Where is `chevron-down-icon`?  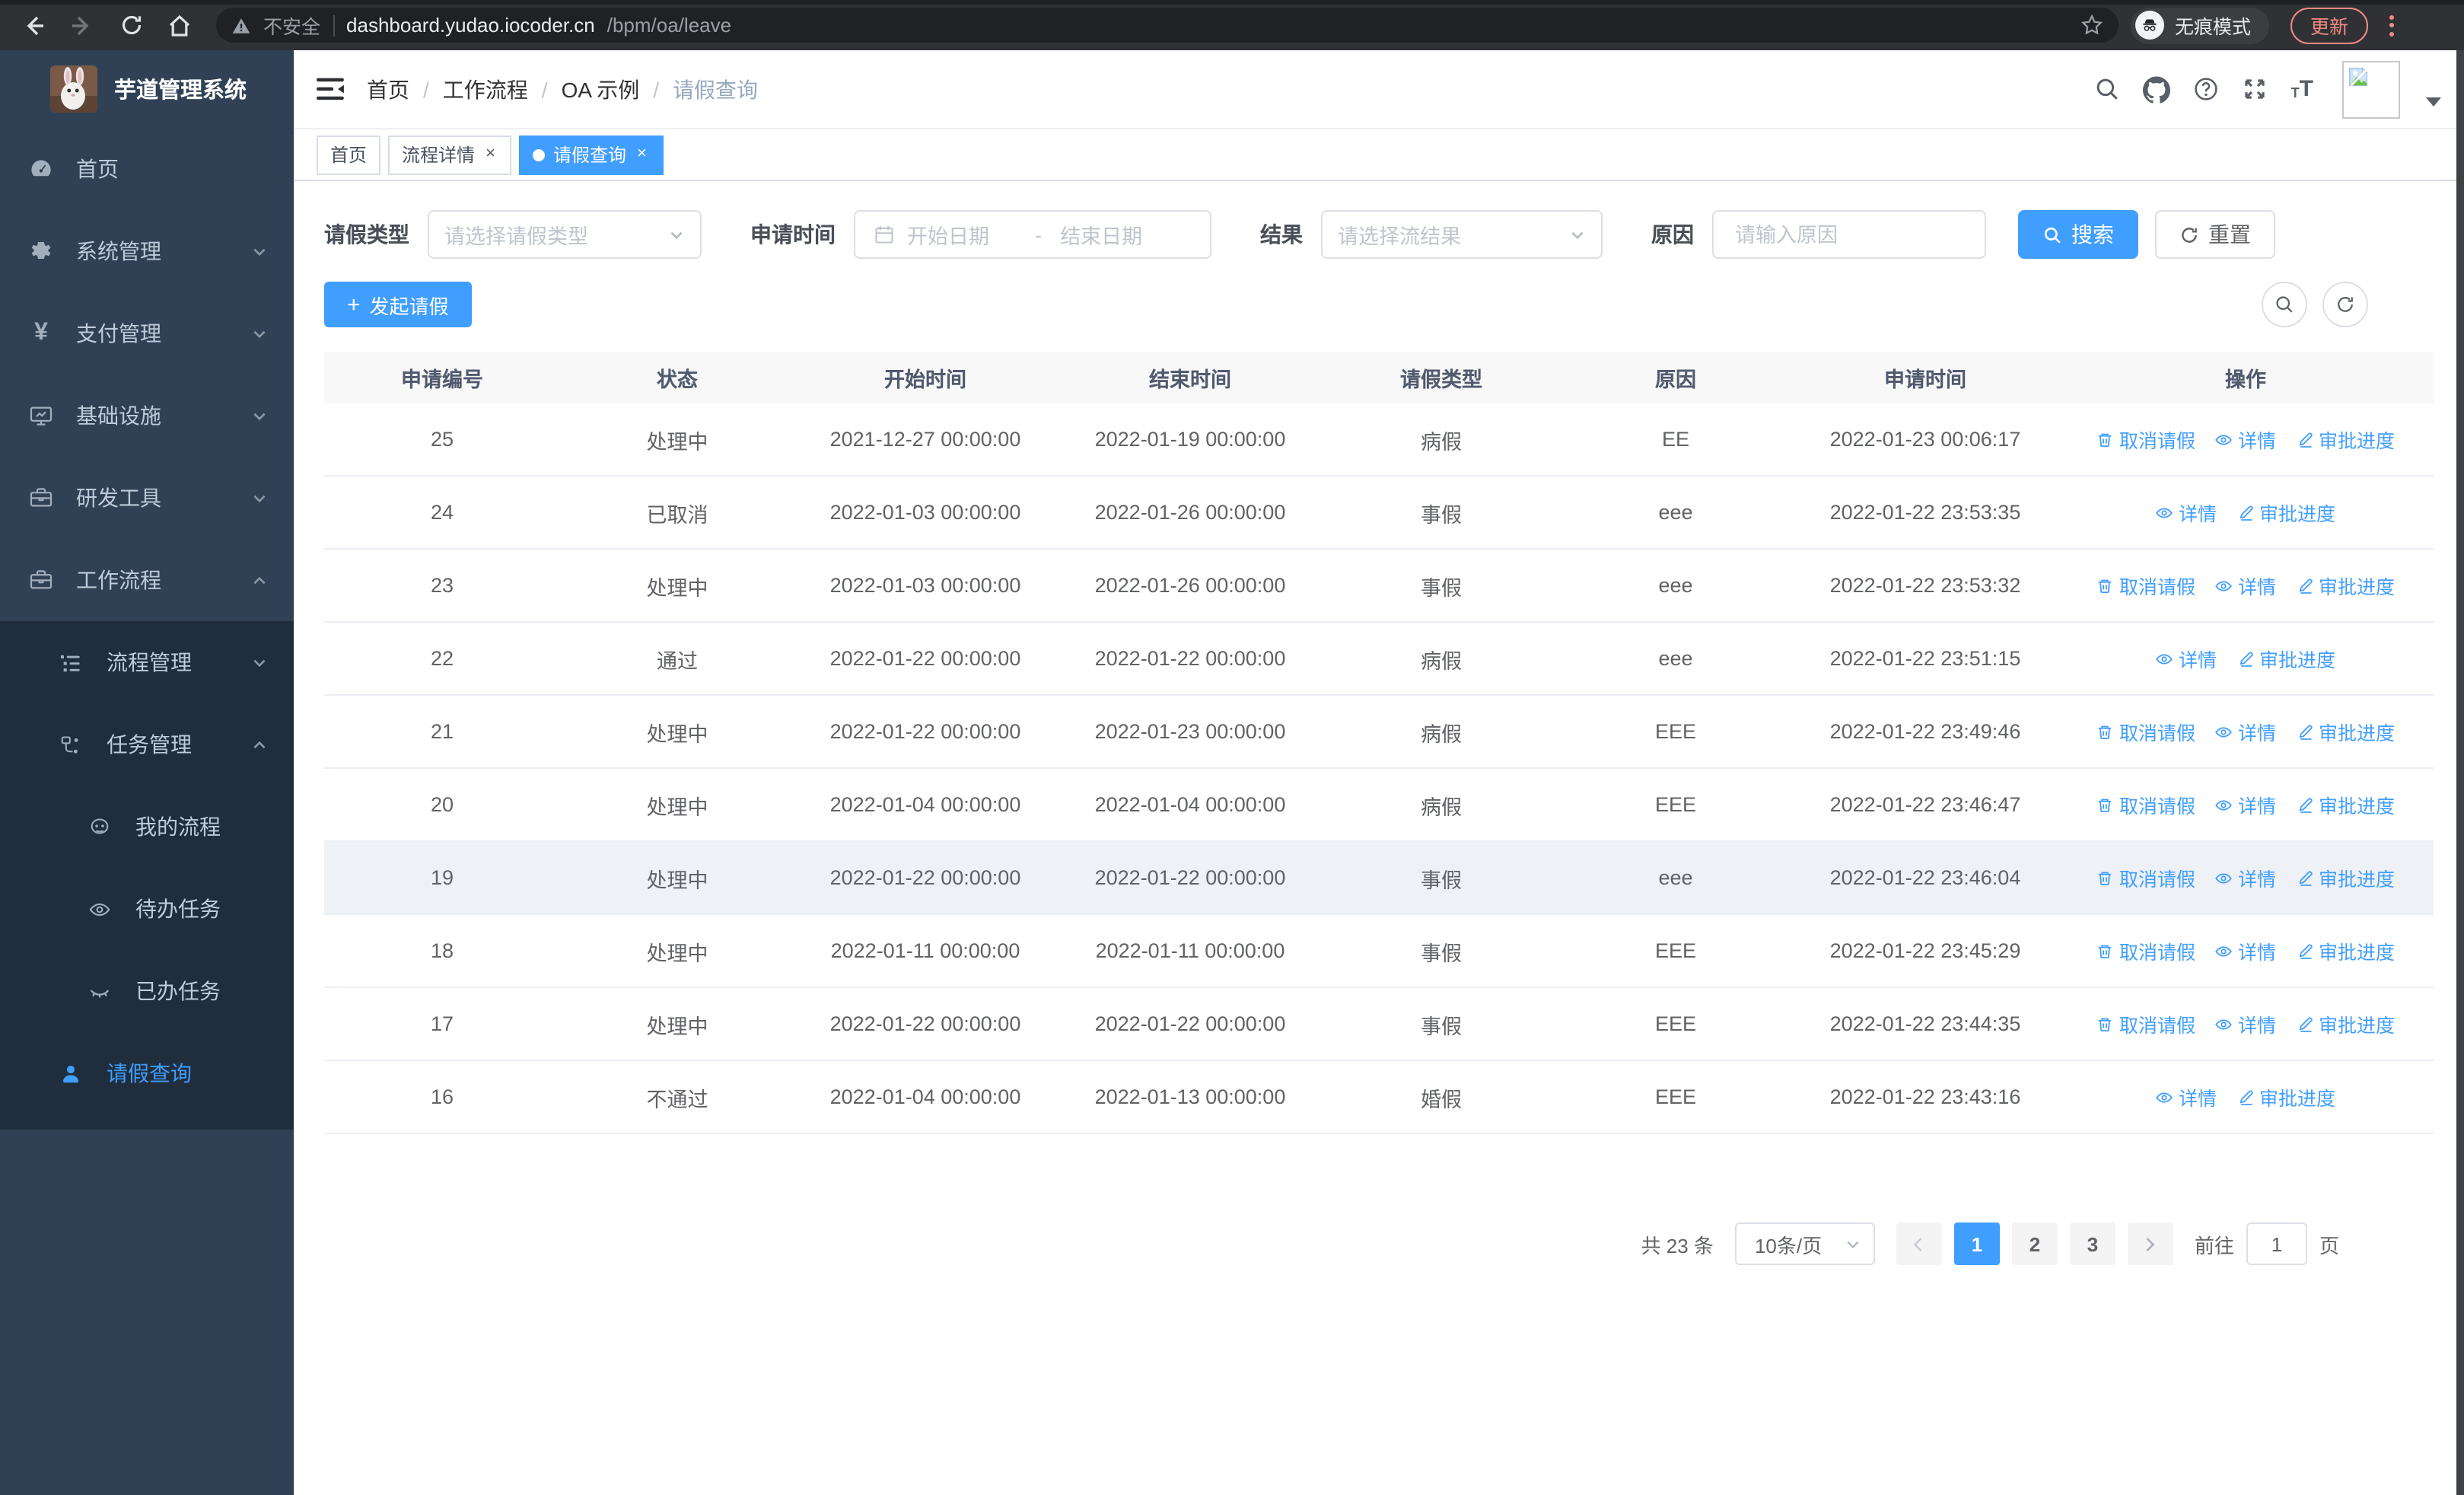
chevron-down-icon is located at coordinates (259, 498).